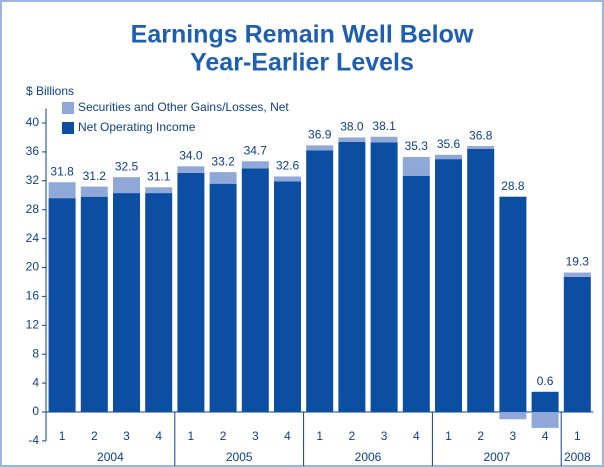 The height and width of the screenshot is (467, 604). Describe the element at coordinates (481, 135) in the screenshot. I see `total-label: 36.8` at that location.